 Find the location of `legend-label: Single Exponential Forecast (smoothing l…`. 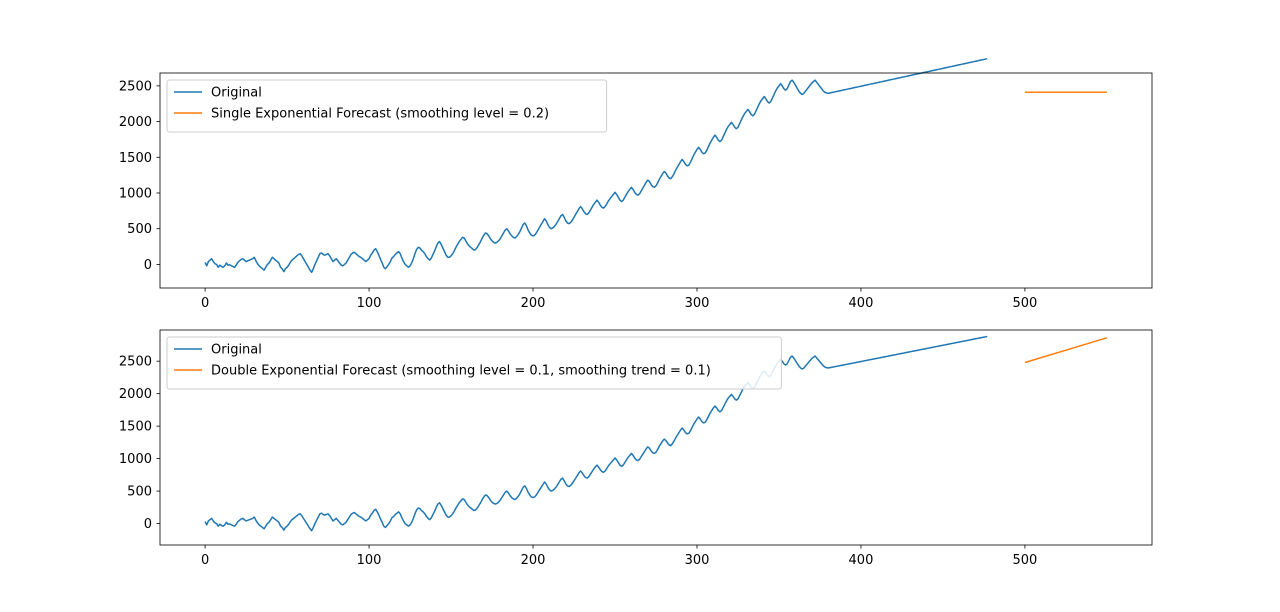

legend-label: Single Exponential Forecast (smoothing l… is located at coordinates (380, 114).